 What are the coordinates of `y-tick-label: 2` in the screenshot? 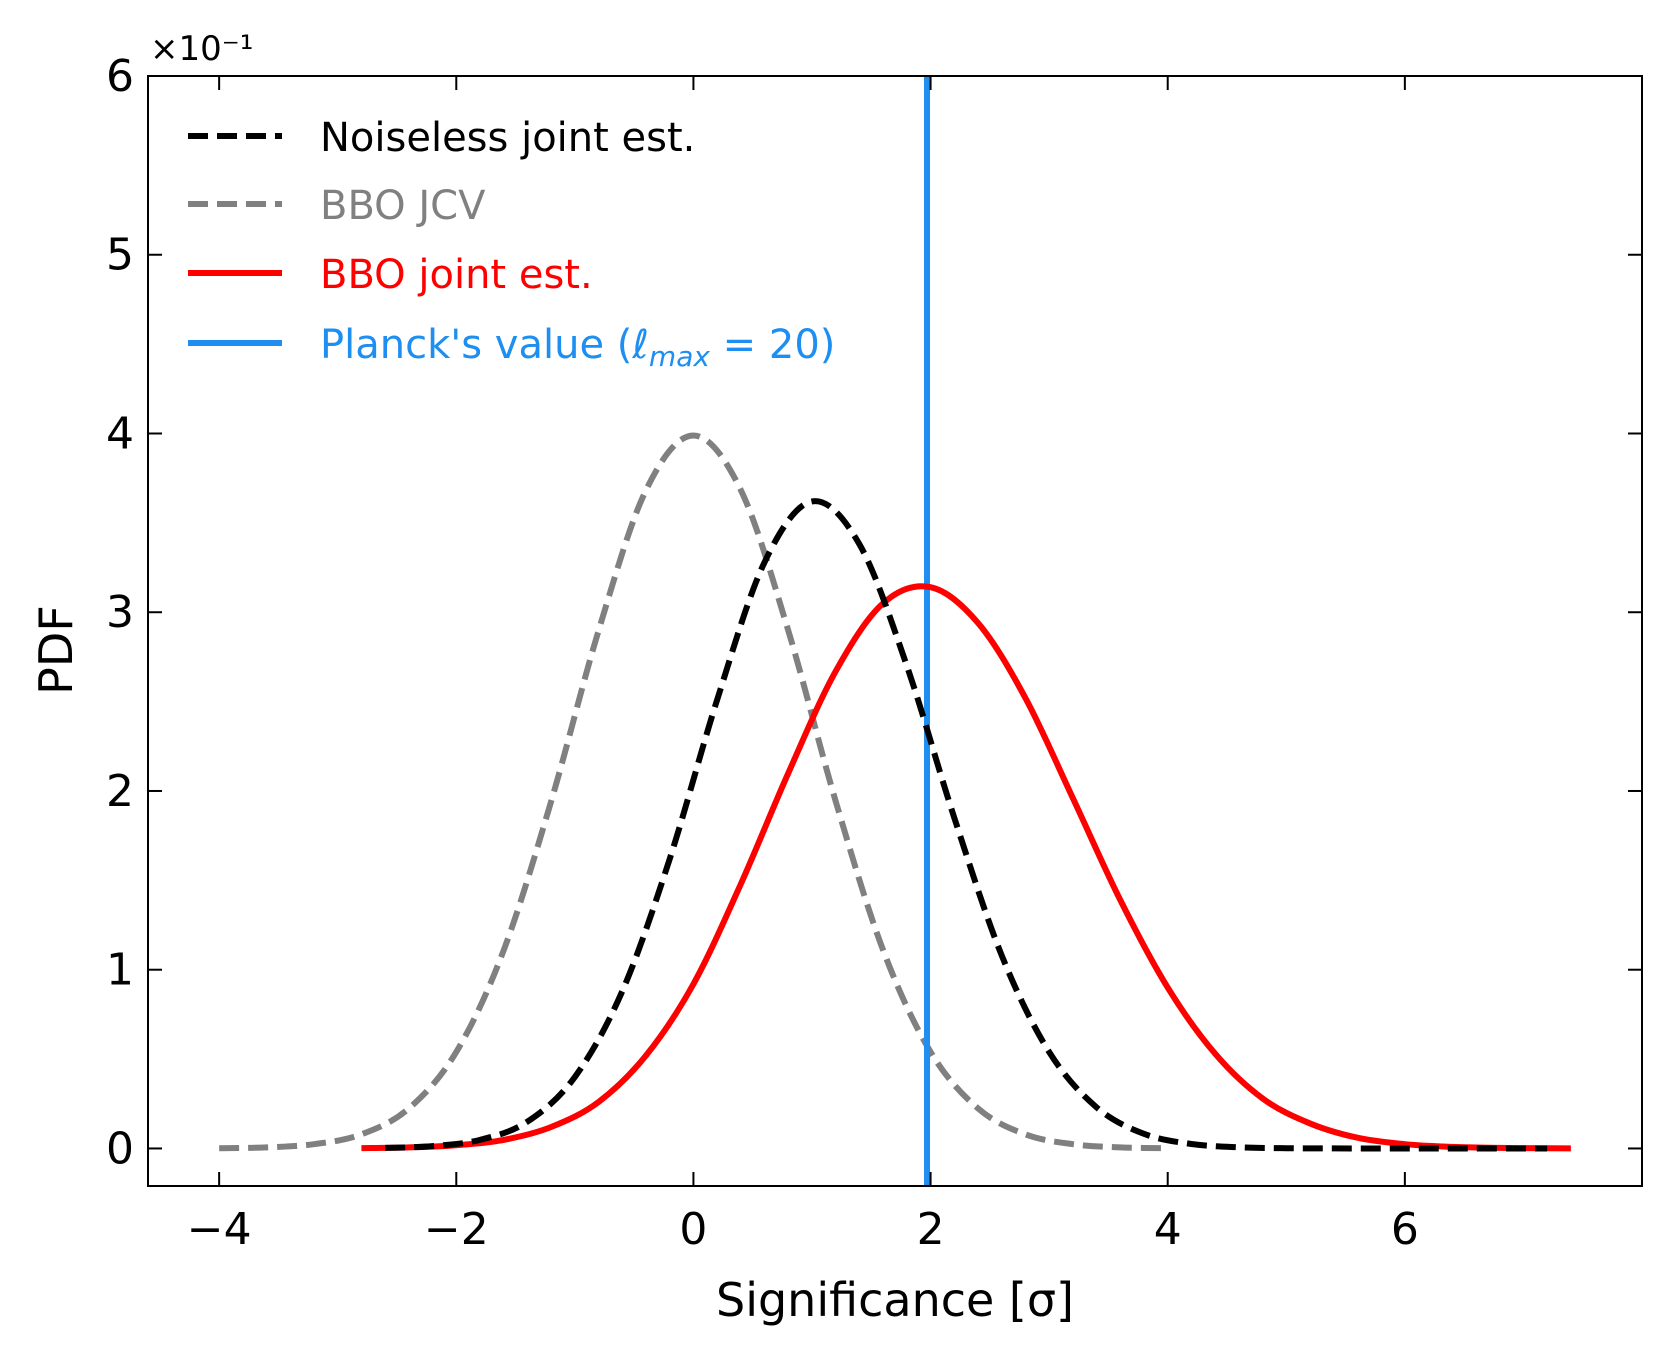 It's located at (120, 791).